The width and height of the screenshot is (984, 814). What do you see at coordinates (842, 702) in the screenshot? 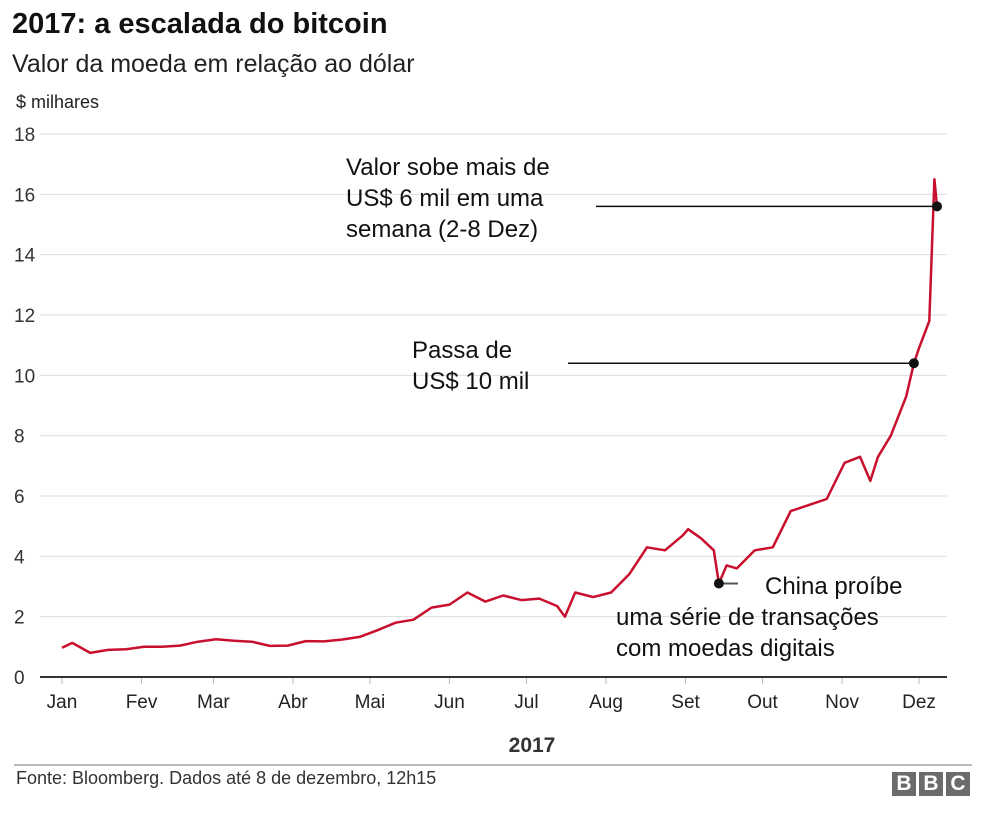
I see `x-tick-label: Nov` at bounding box center [842, 702].